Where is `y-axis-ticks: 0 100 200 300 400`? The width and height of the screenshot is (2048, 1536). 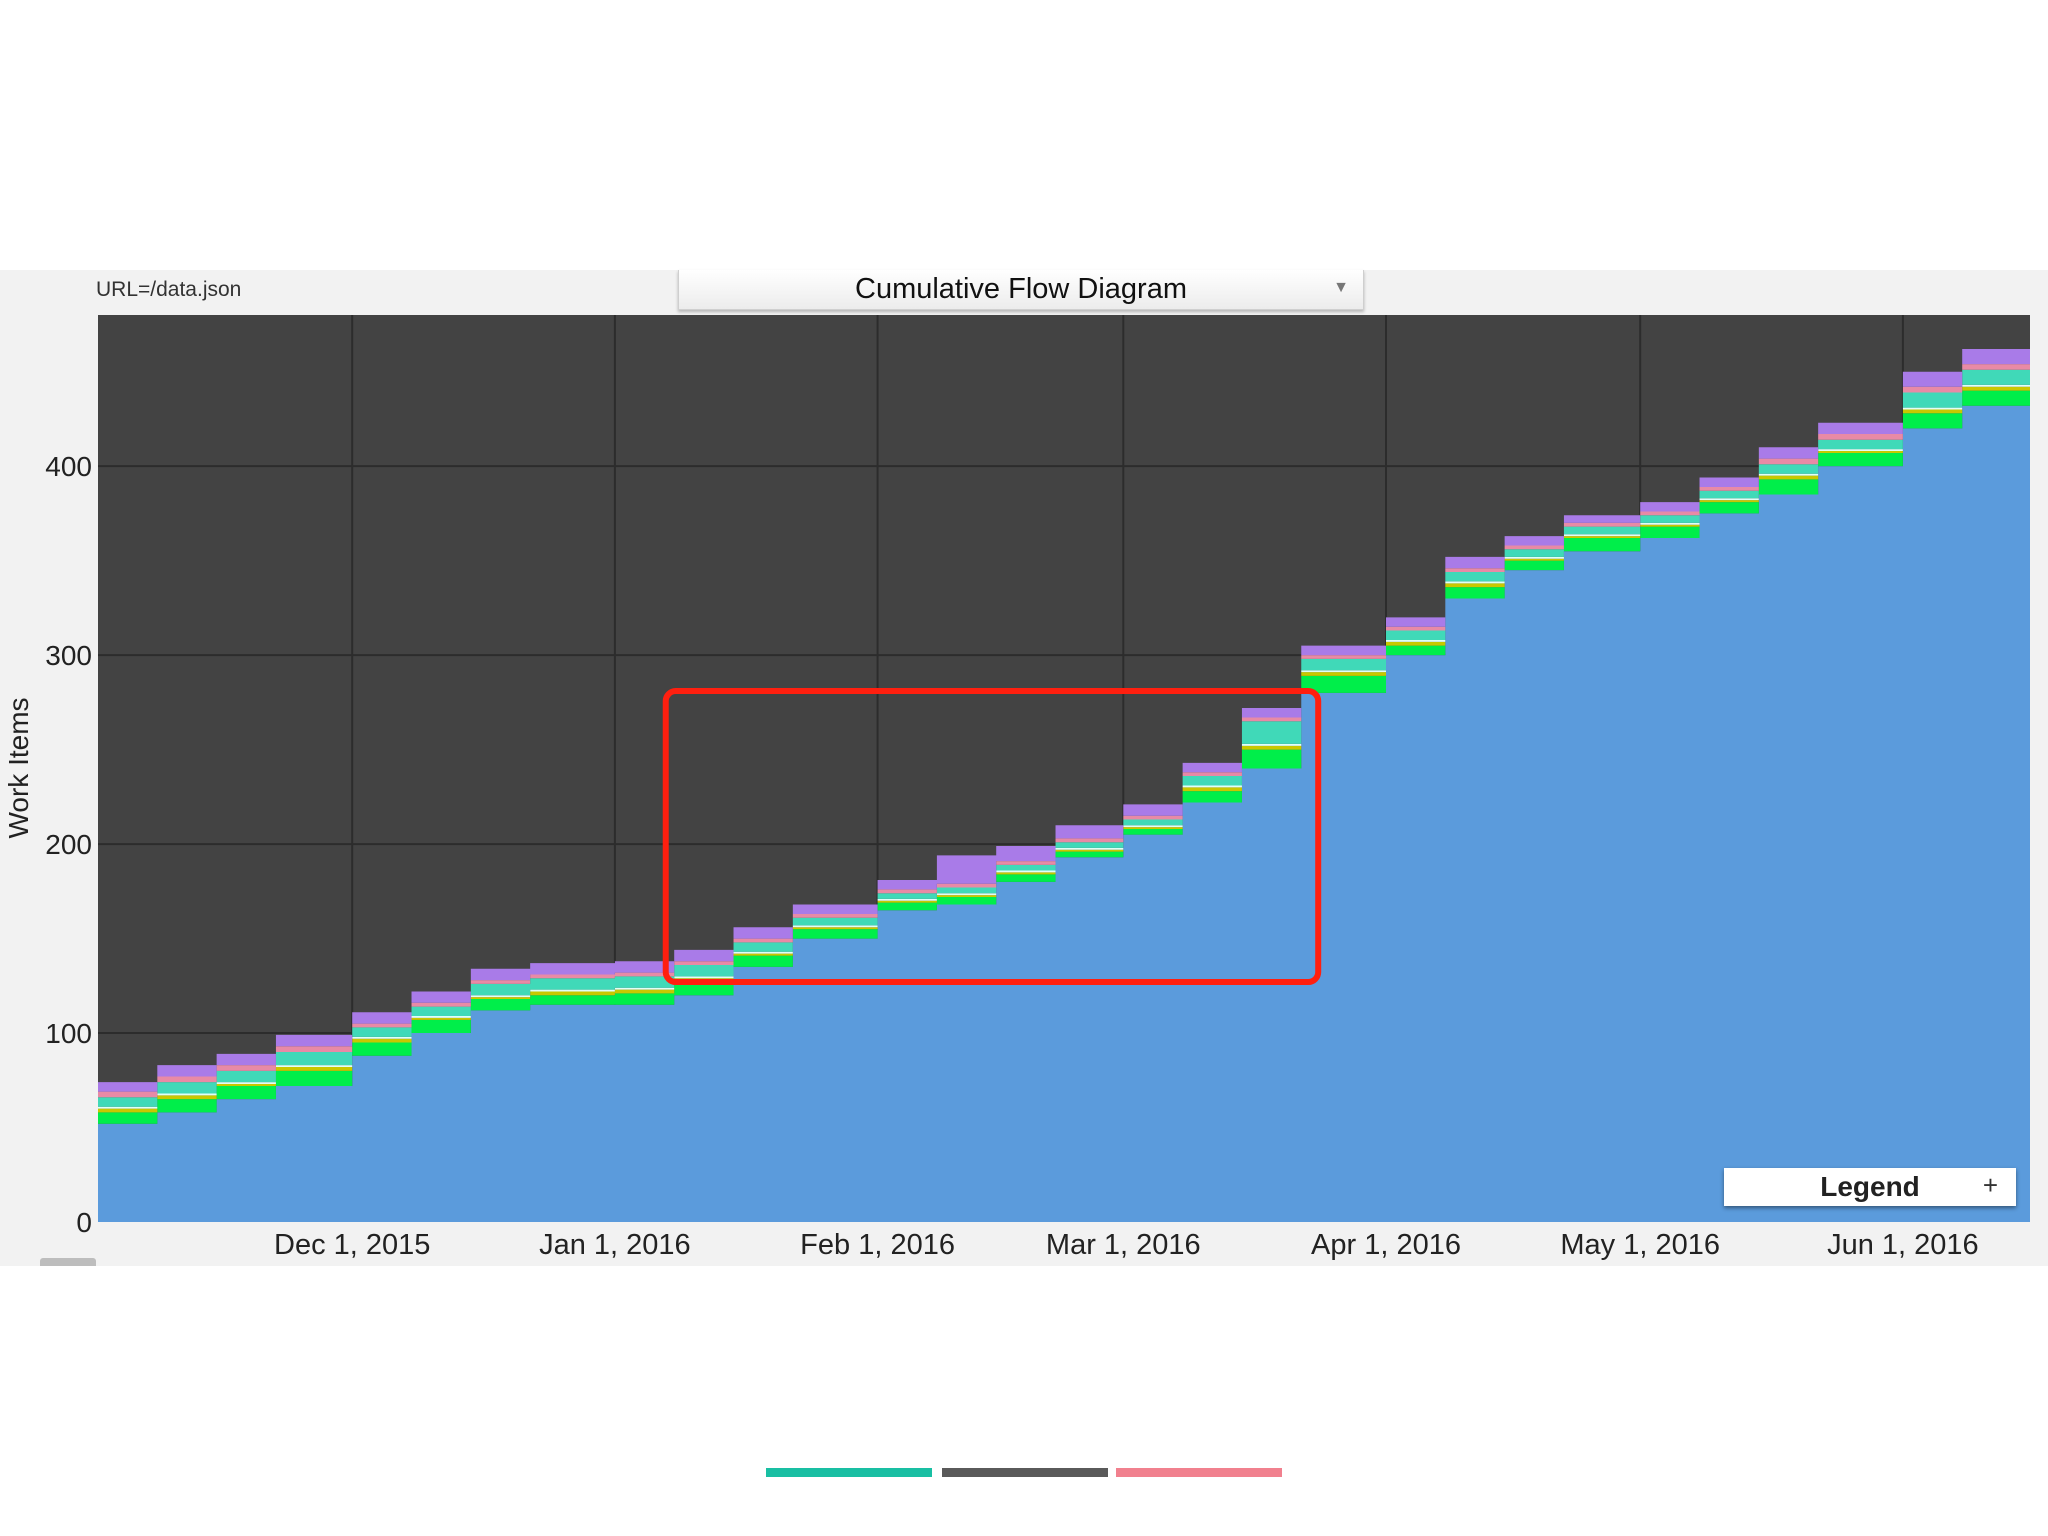
y-axis-ticks: 0 100 200 300 400 is located at coordinates (68, 844).